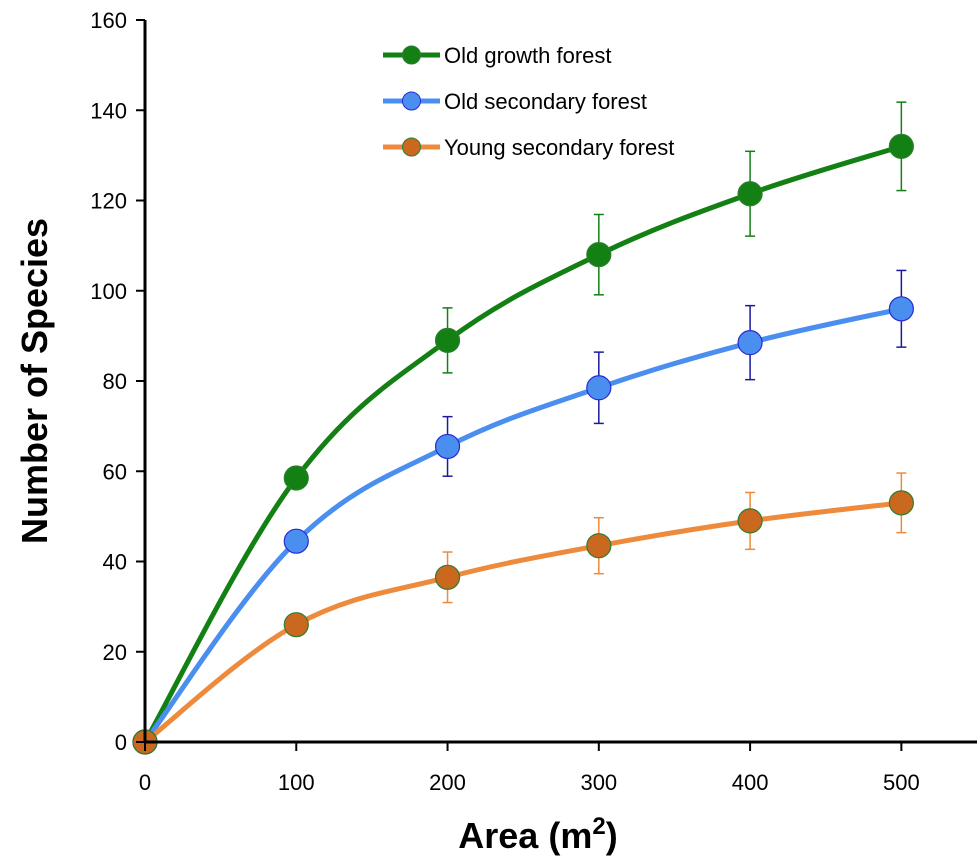 Image resolution: width=977 pixels, height=867 pixels. I want to click on x-ticks: 0 100 200 300 400 500, so click(529, 768).